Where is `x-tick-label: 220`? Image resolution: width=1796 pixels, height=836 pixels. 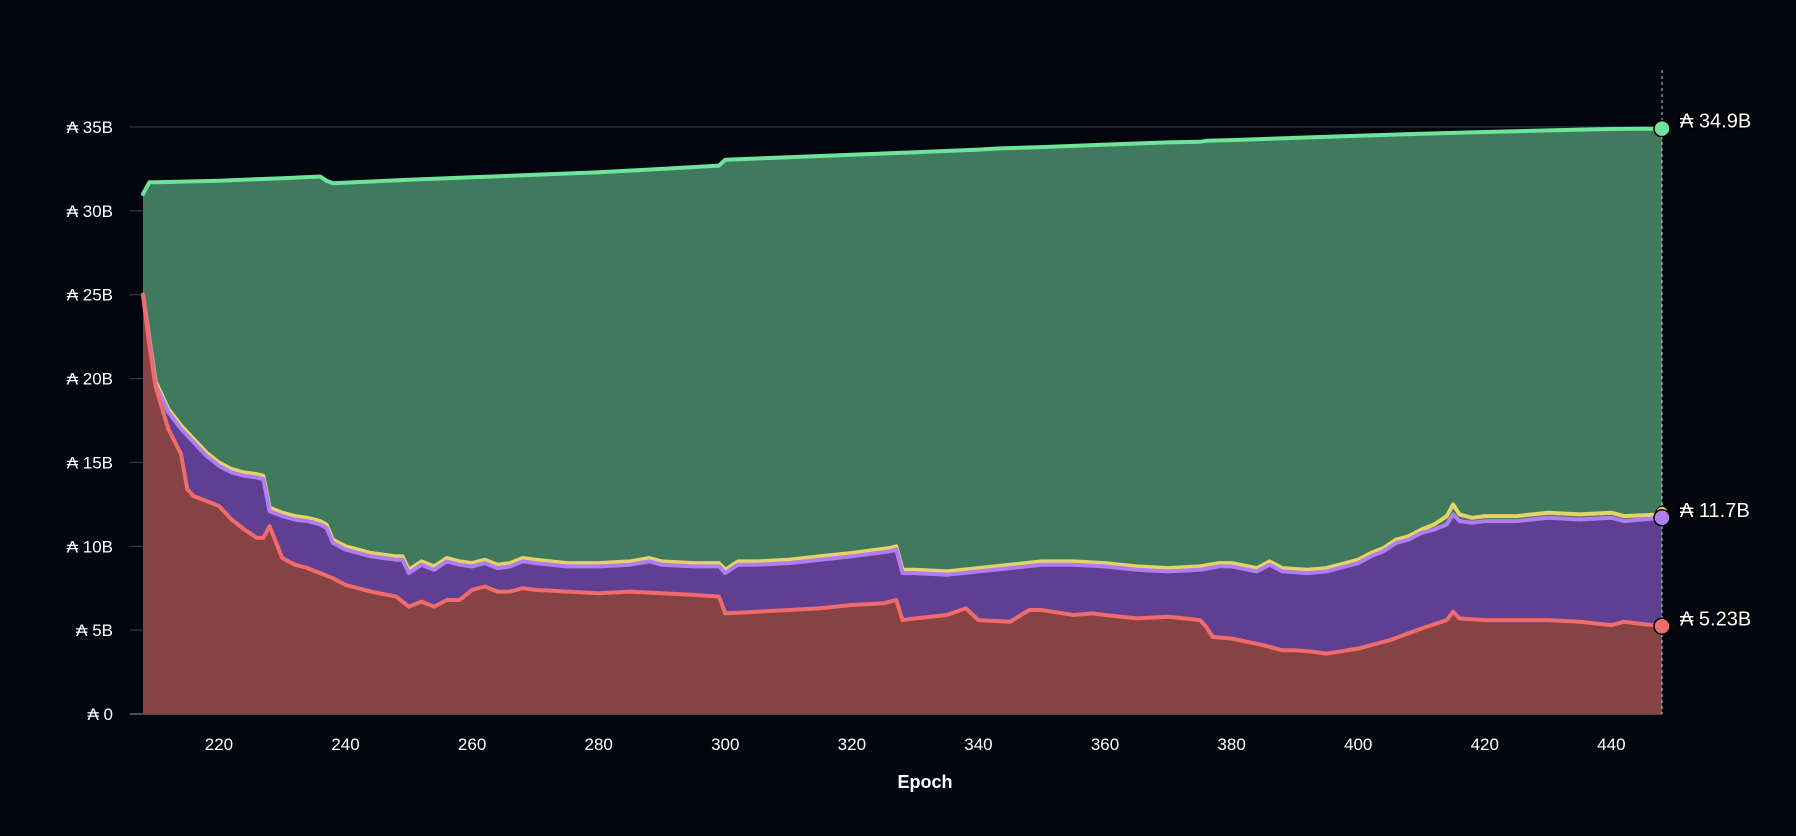
x-tick-label: 220 is located at coordinates (219, 744).